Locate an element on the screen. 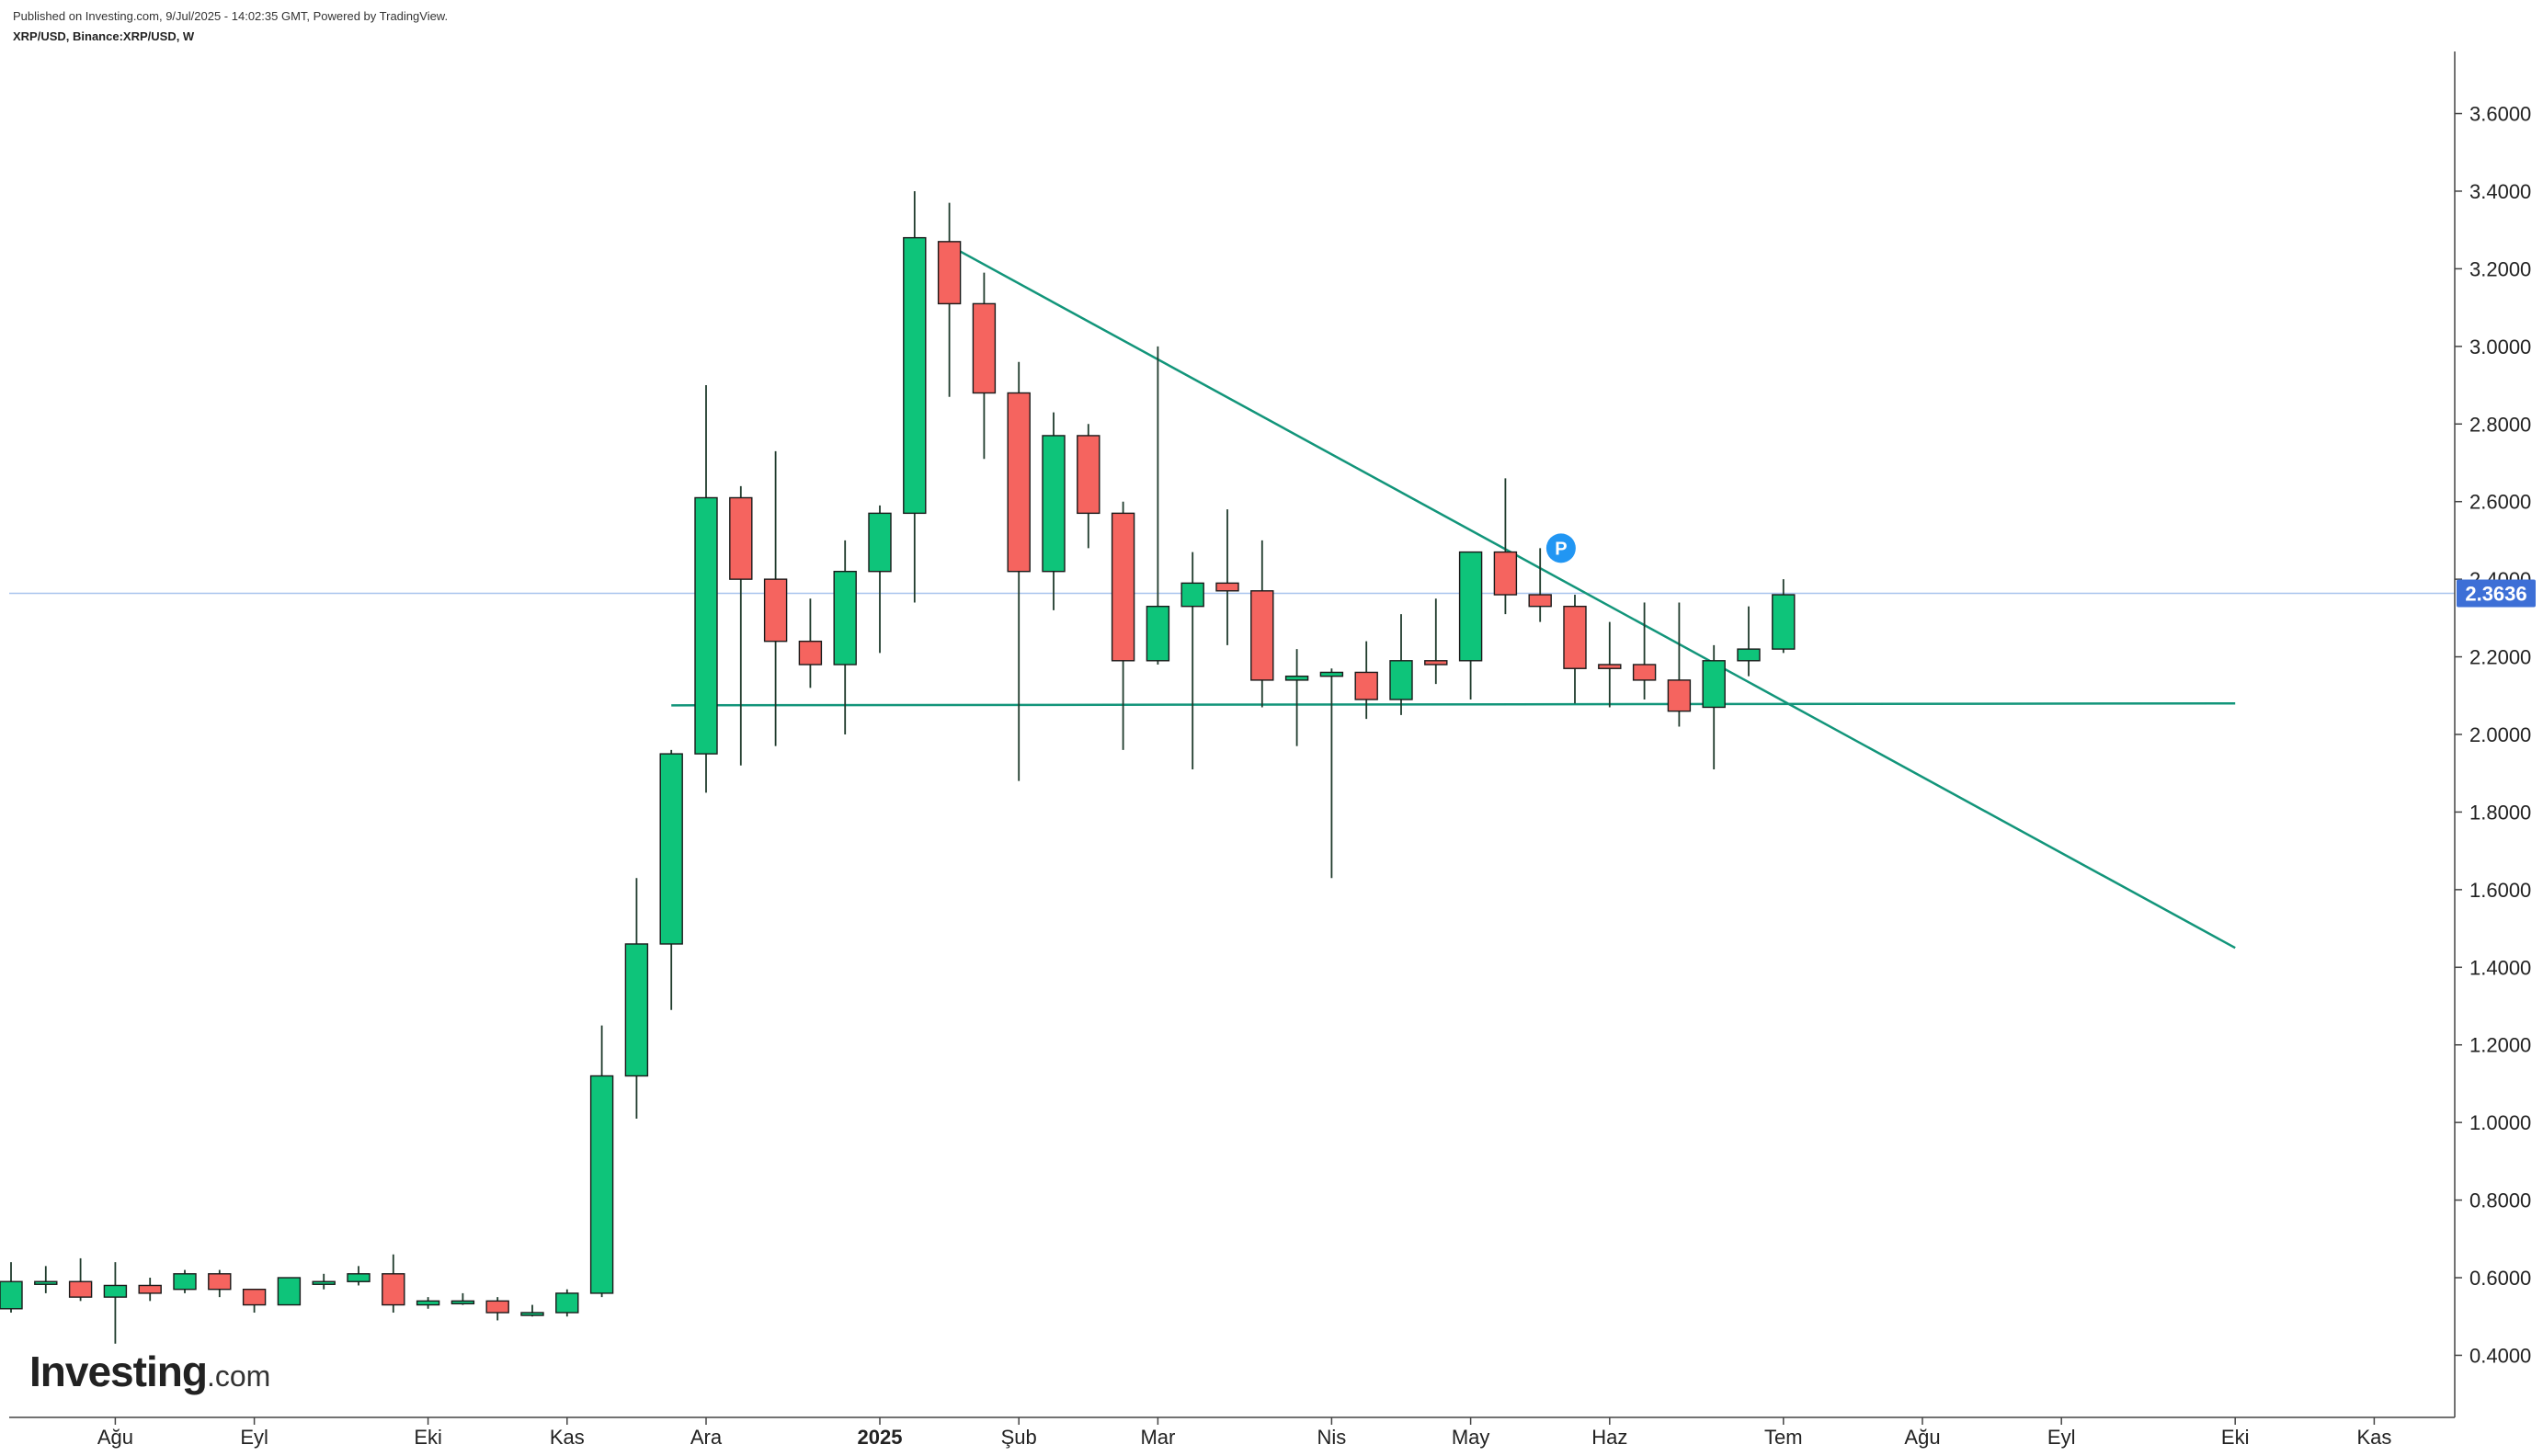 The width and height of the screenshot is (2543, 1456). y-tick-label: 1.8000 is located at coordinates (2500, 812).